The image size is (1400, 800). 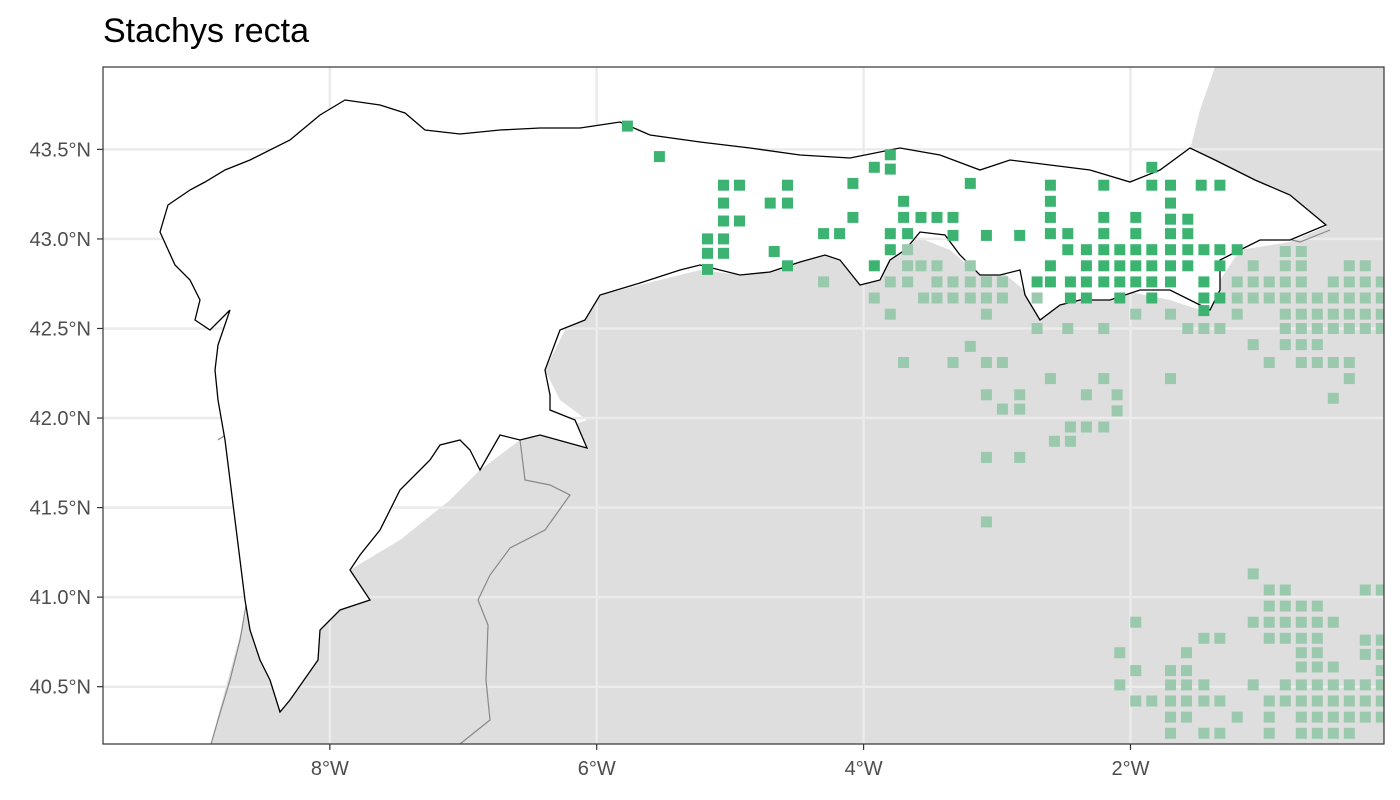 What do you see at coordinates (60, 688) in the screenshot?
I see `y-tick-label: 40.5°N` at bounding box center [60, 688].